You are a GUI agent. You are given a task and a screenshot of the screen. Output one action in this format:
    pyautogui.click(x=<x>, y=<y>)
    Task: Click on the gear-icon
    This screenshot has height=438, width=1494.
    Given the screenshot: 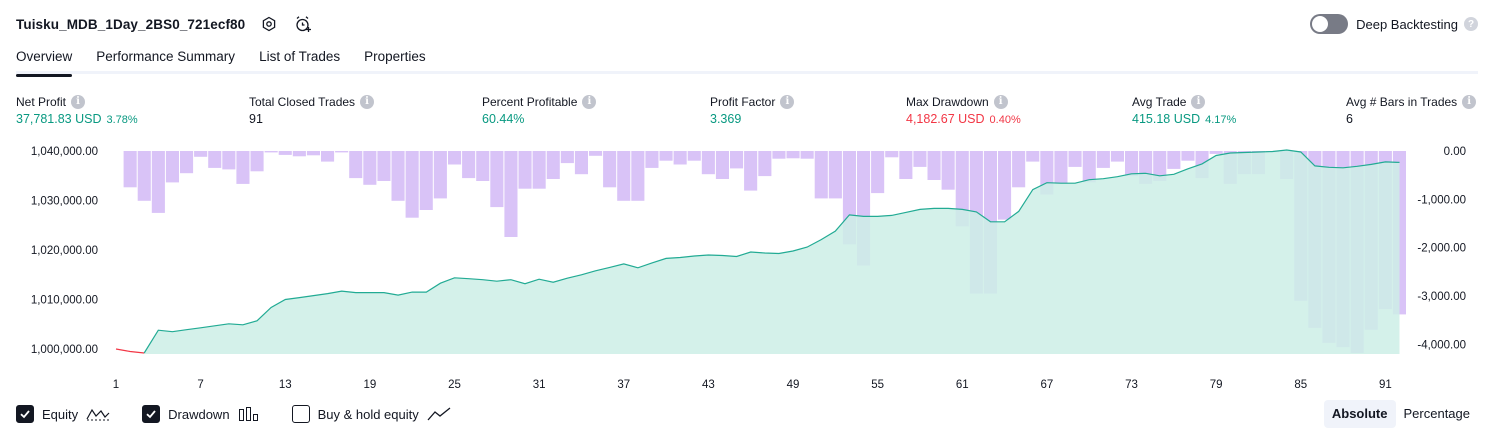 What is the action you would take?
    pyautogui.click(x=269, y=24)
    